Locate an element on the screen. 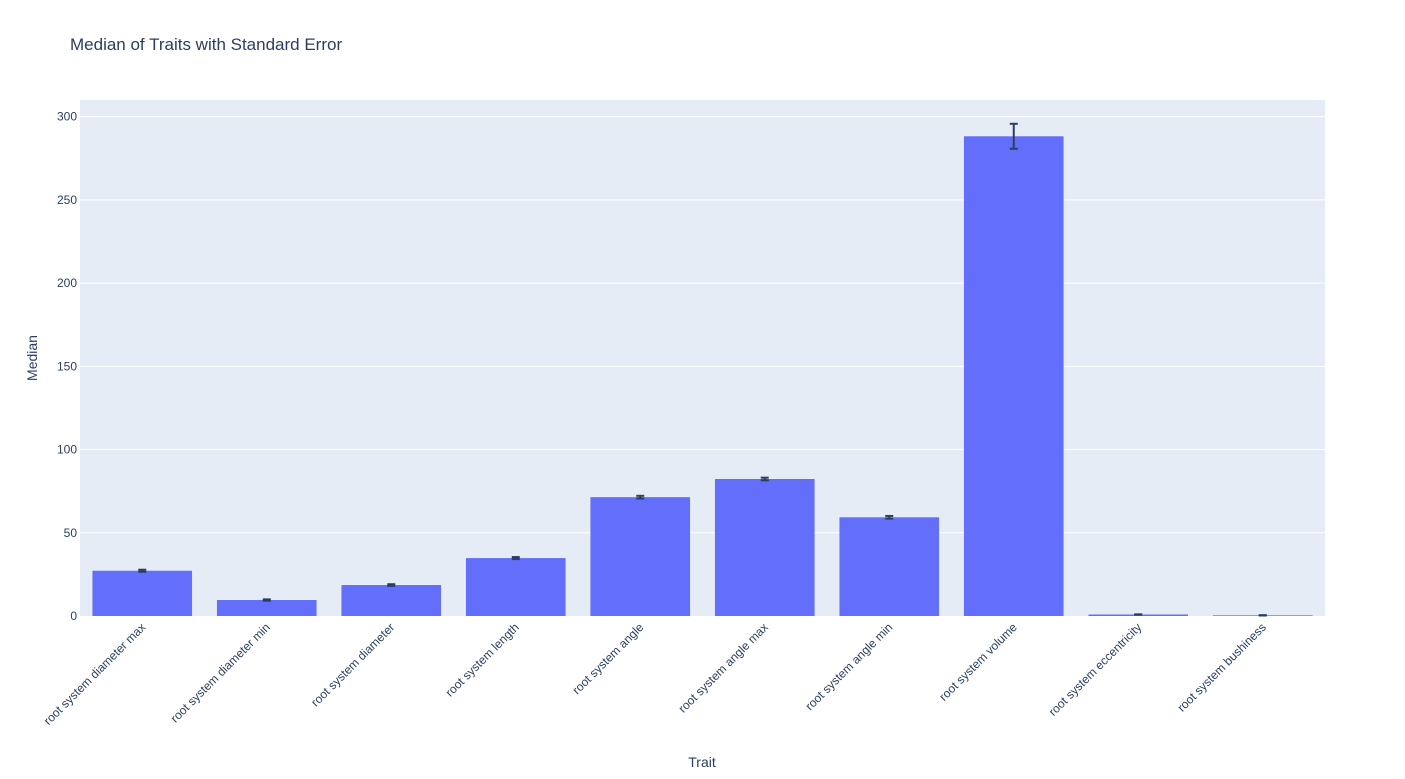  y-tick-label: 250 is located at coordinates (67, 200).